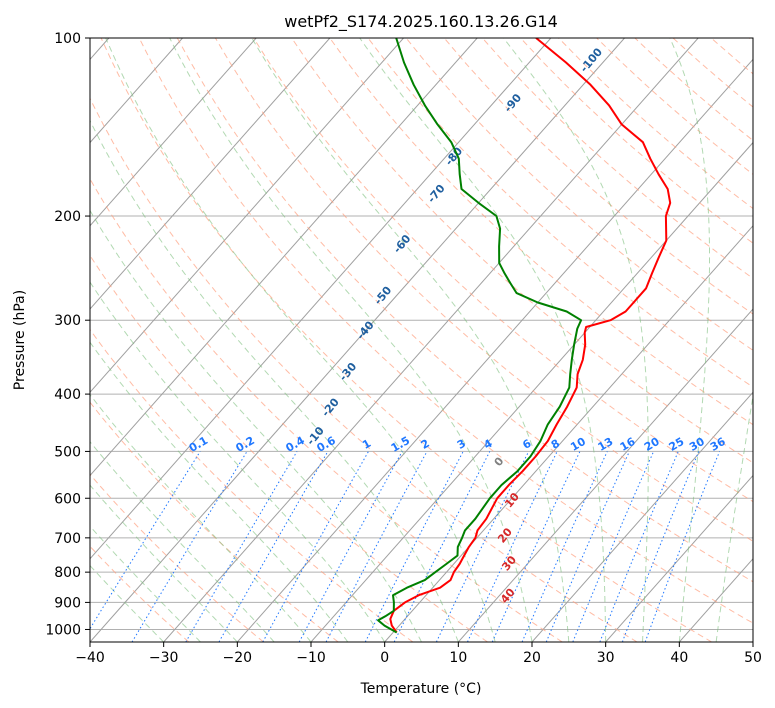 The height and width of the screenshot is (708, 775). I want to click on y-tick-label: 500, so click(67, 452).